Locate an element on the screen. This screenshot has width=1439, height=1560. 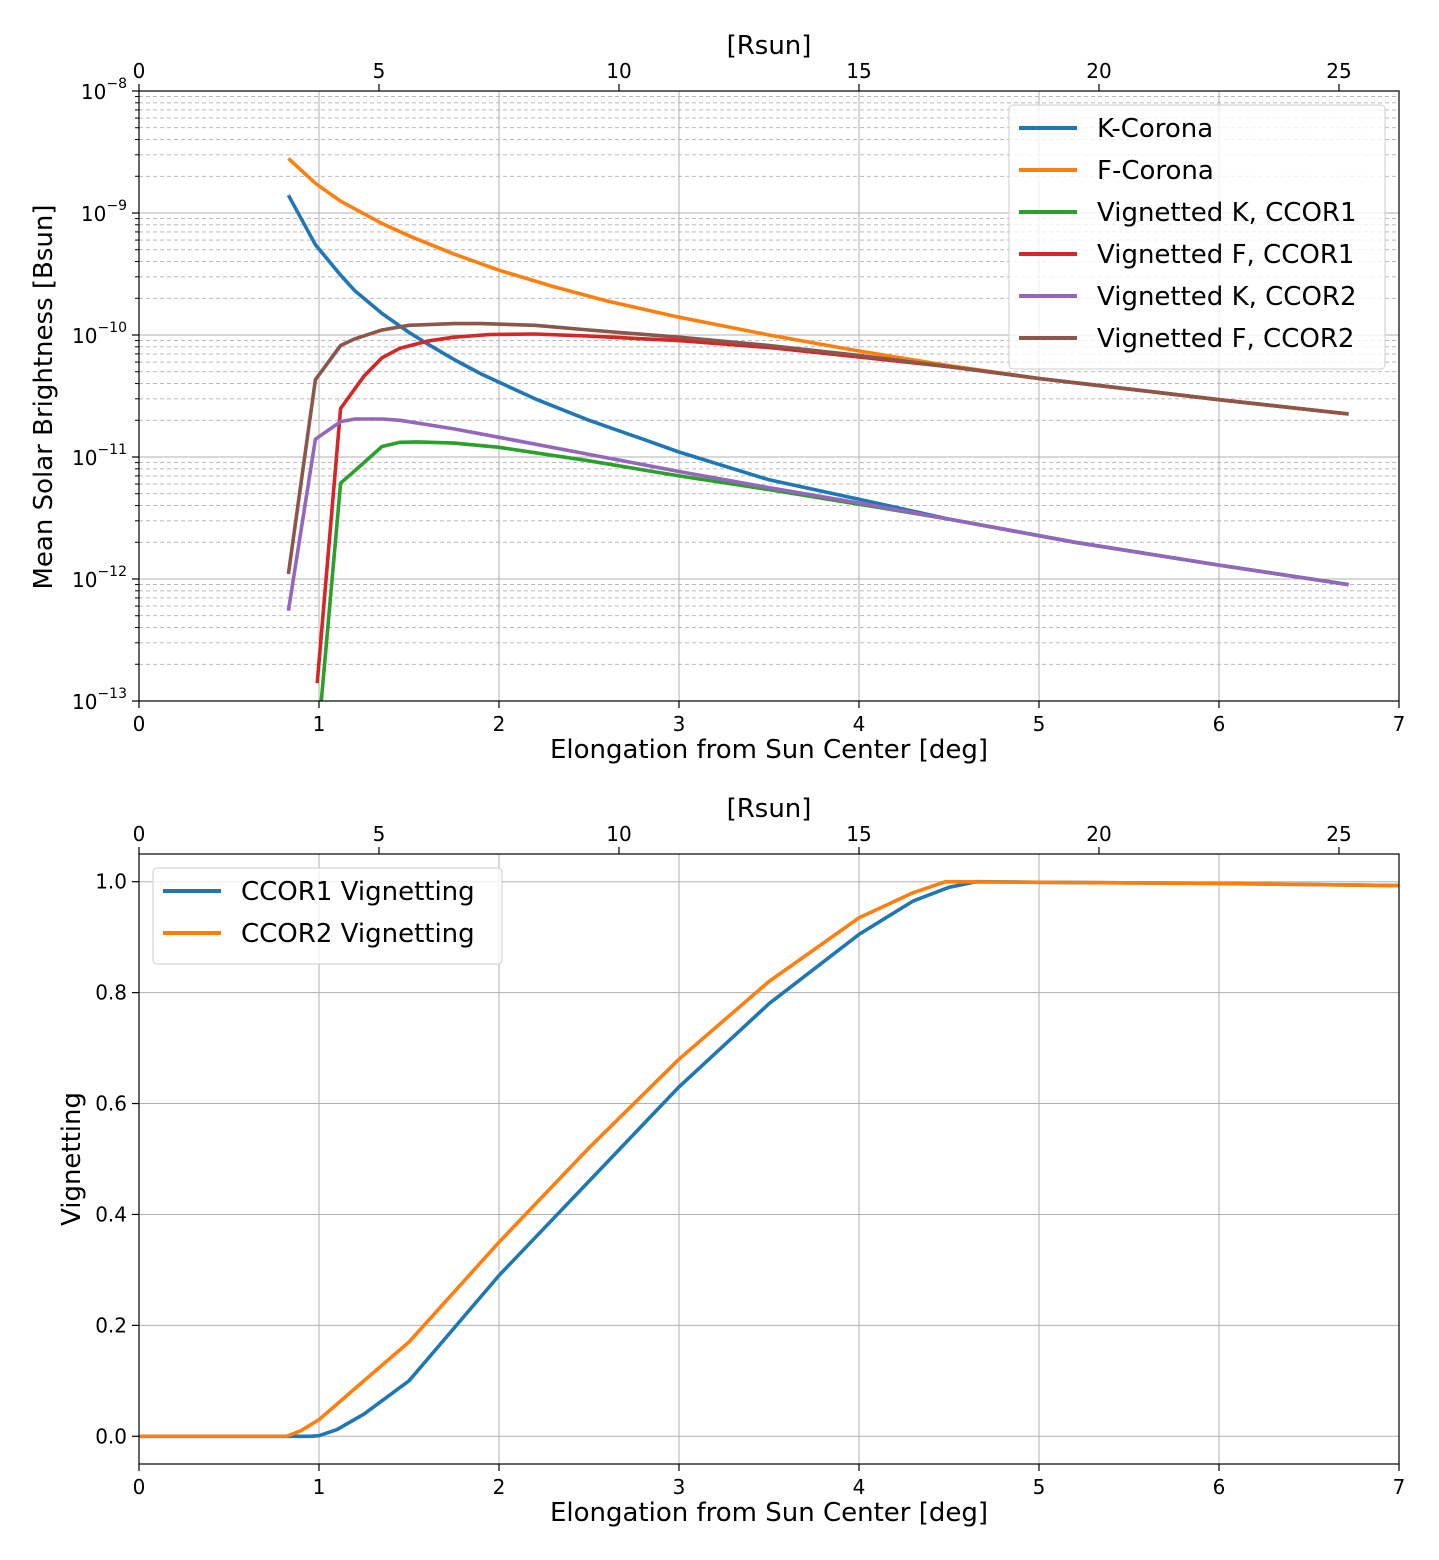
brightness-top-xlabel: [Rsun] is located at coordinates (769, 46).